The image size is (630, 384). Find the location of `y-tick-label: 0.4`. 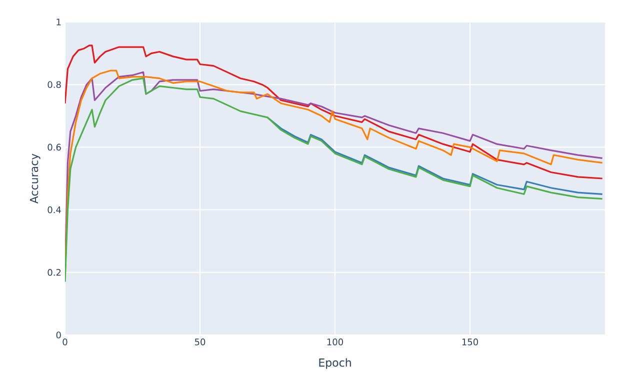

y-tick-label: 0.4 is located at coordinates (54, 210).